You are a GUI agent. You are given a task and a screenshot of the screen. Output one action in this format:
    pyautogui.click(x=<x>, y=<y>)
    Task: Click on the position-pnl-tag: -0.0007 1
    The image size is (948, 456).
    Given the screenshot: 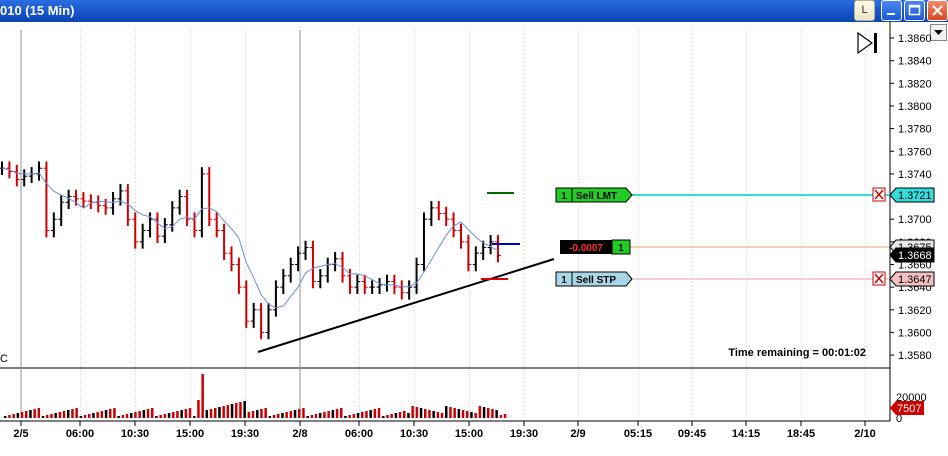 What is the action you would take?
    pyautogui.click(x=595, y=247)
    